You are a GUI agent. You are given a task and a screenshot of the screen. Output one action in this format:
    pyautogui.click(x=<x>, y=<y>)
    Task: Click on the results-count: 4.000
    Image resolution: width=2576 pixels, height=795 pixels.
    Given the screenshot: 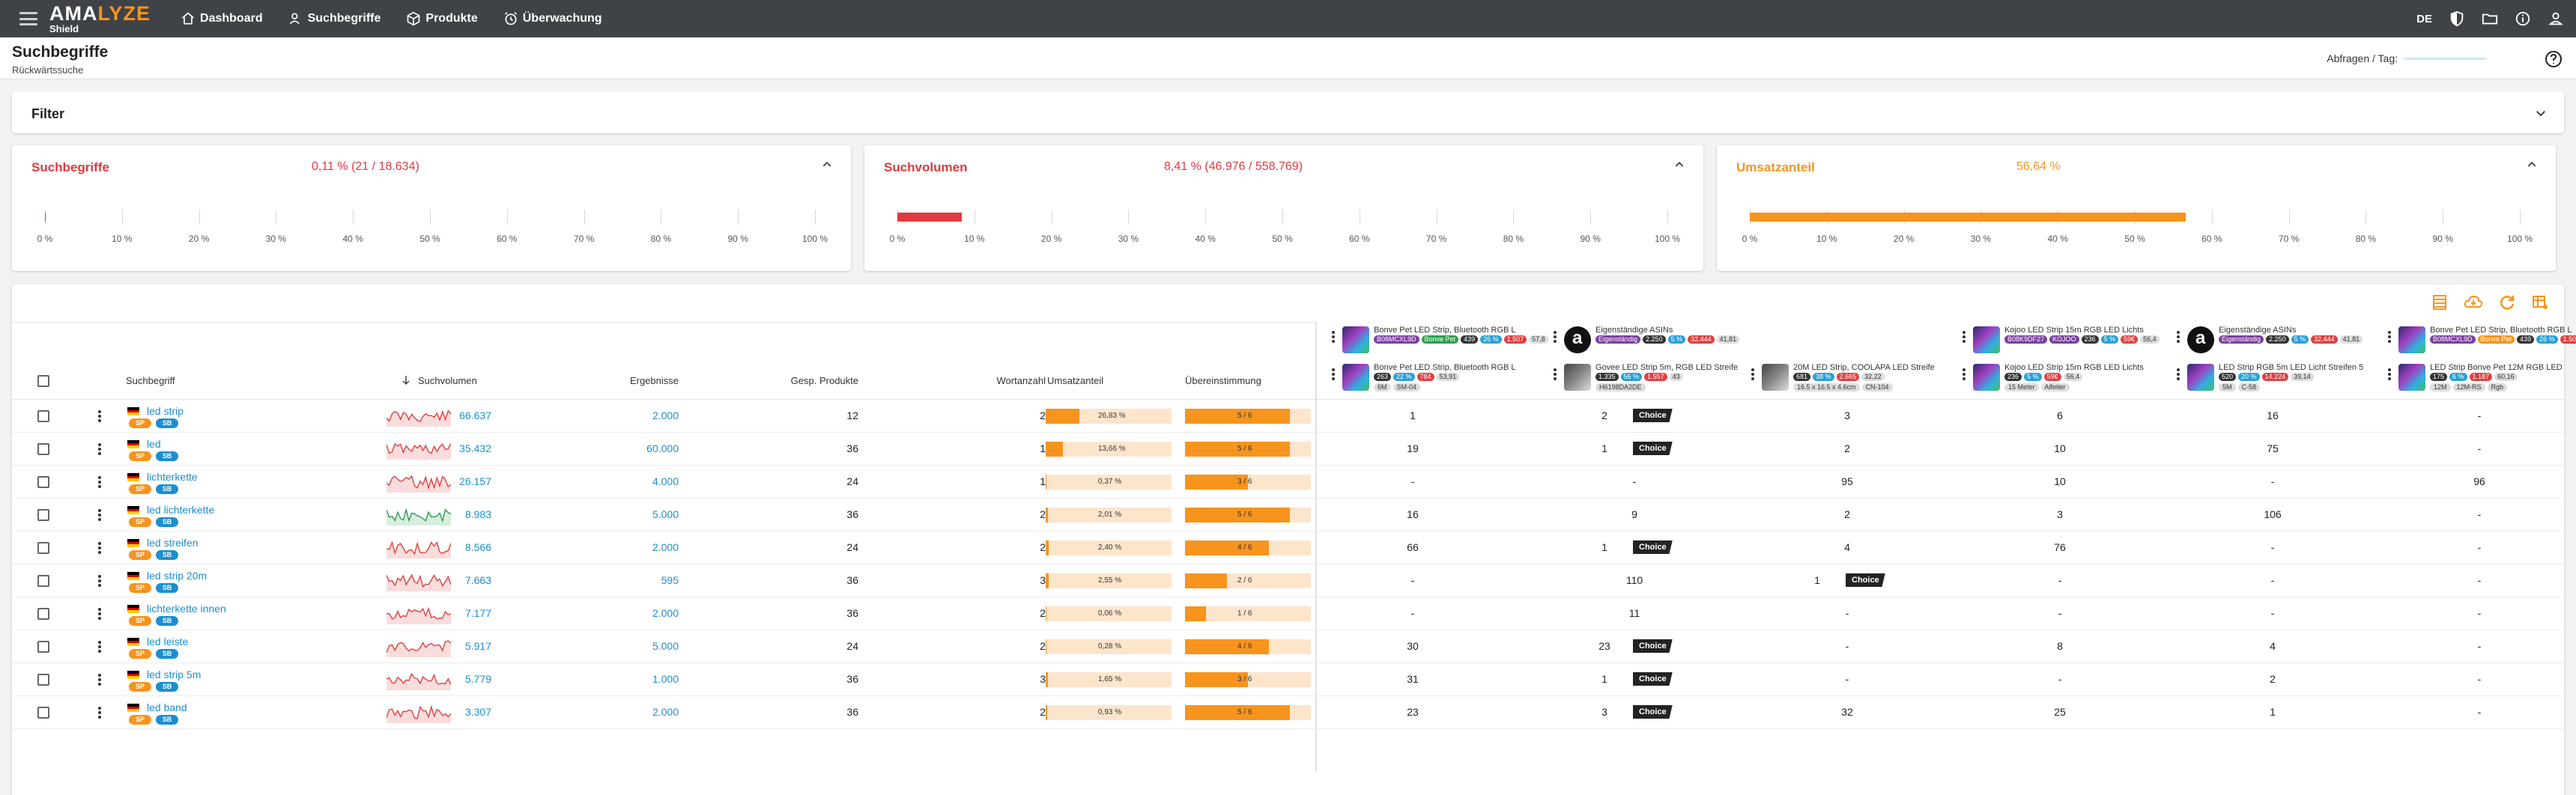 What is the action you would take?
    pyautogui.click(x=665, y=481)
    